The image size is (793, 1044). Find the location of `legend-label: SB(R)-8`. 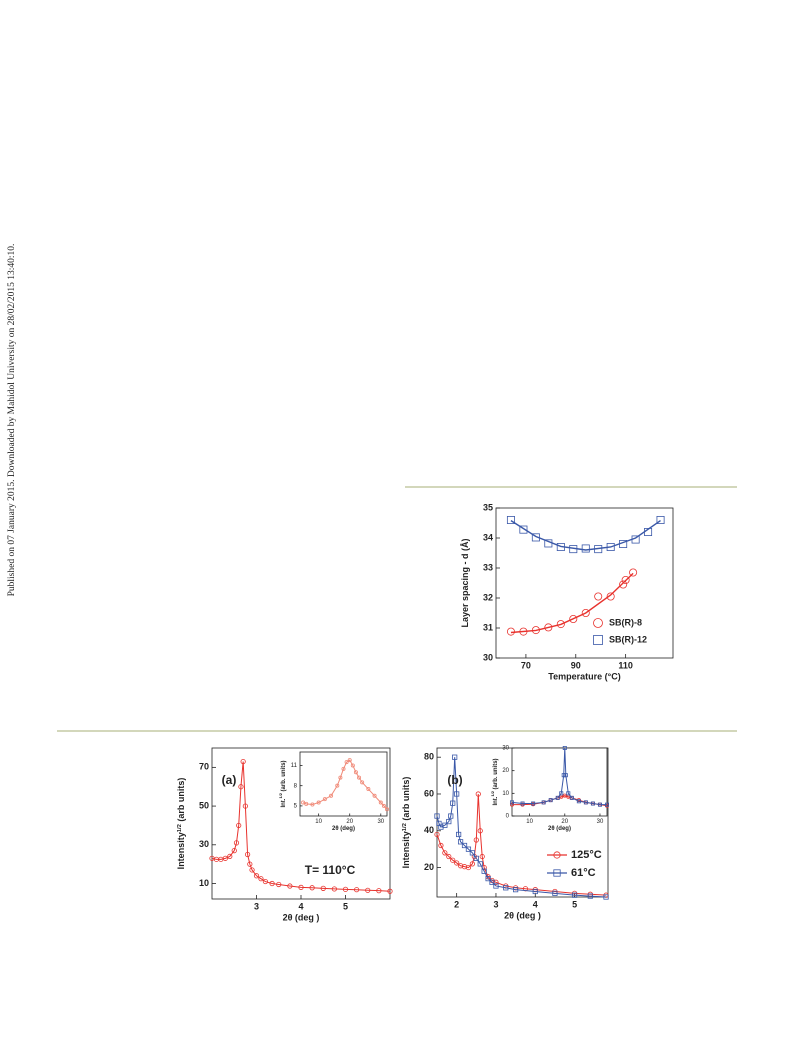

legend-label: SB(R)-8 is located at coordinates (625, 622).